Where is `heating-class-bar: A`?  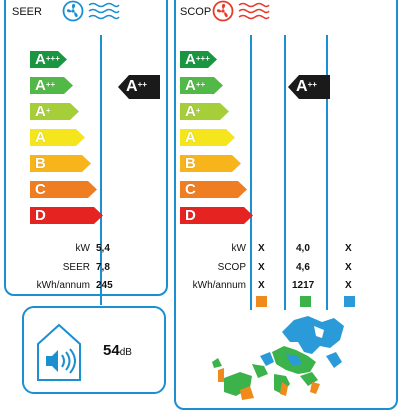 heating-class-bar: A is located at coordinates (207, 137).